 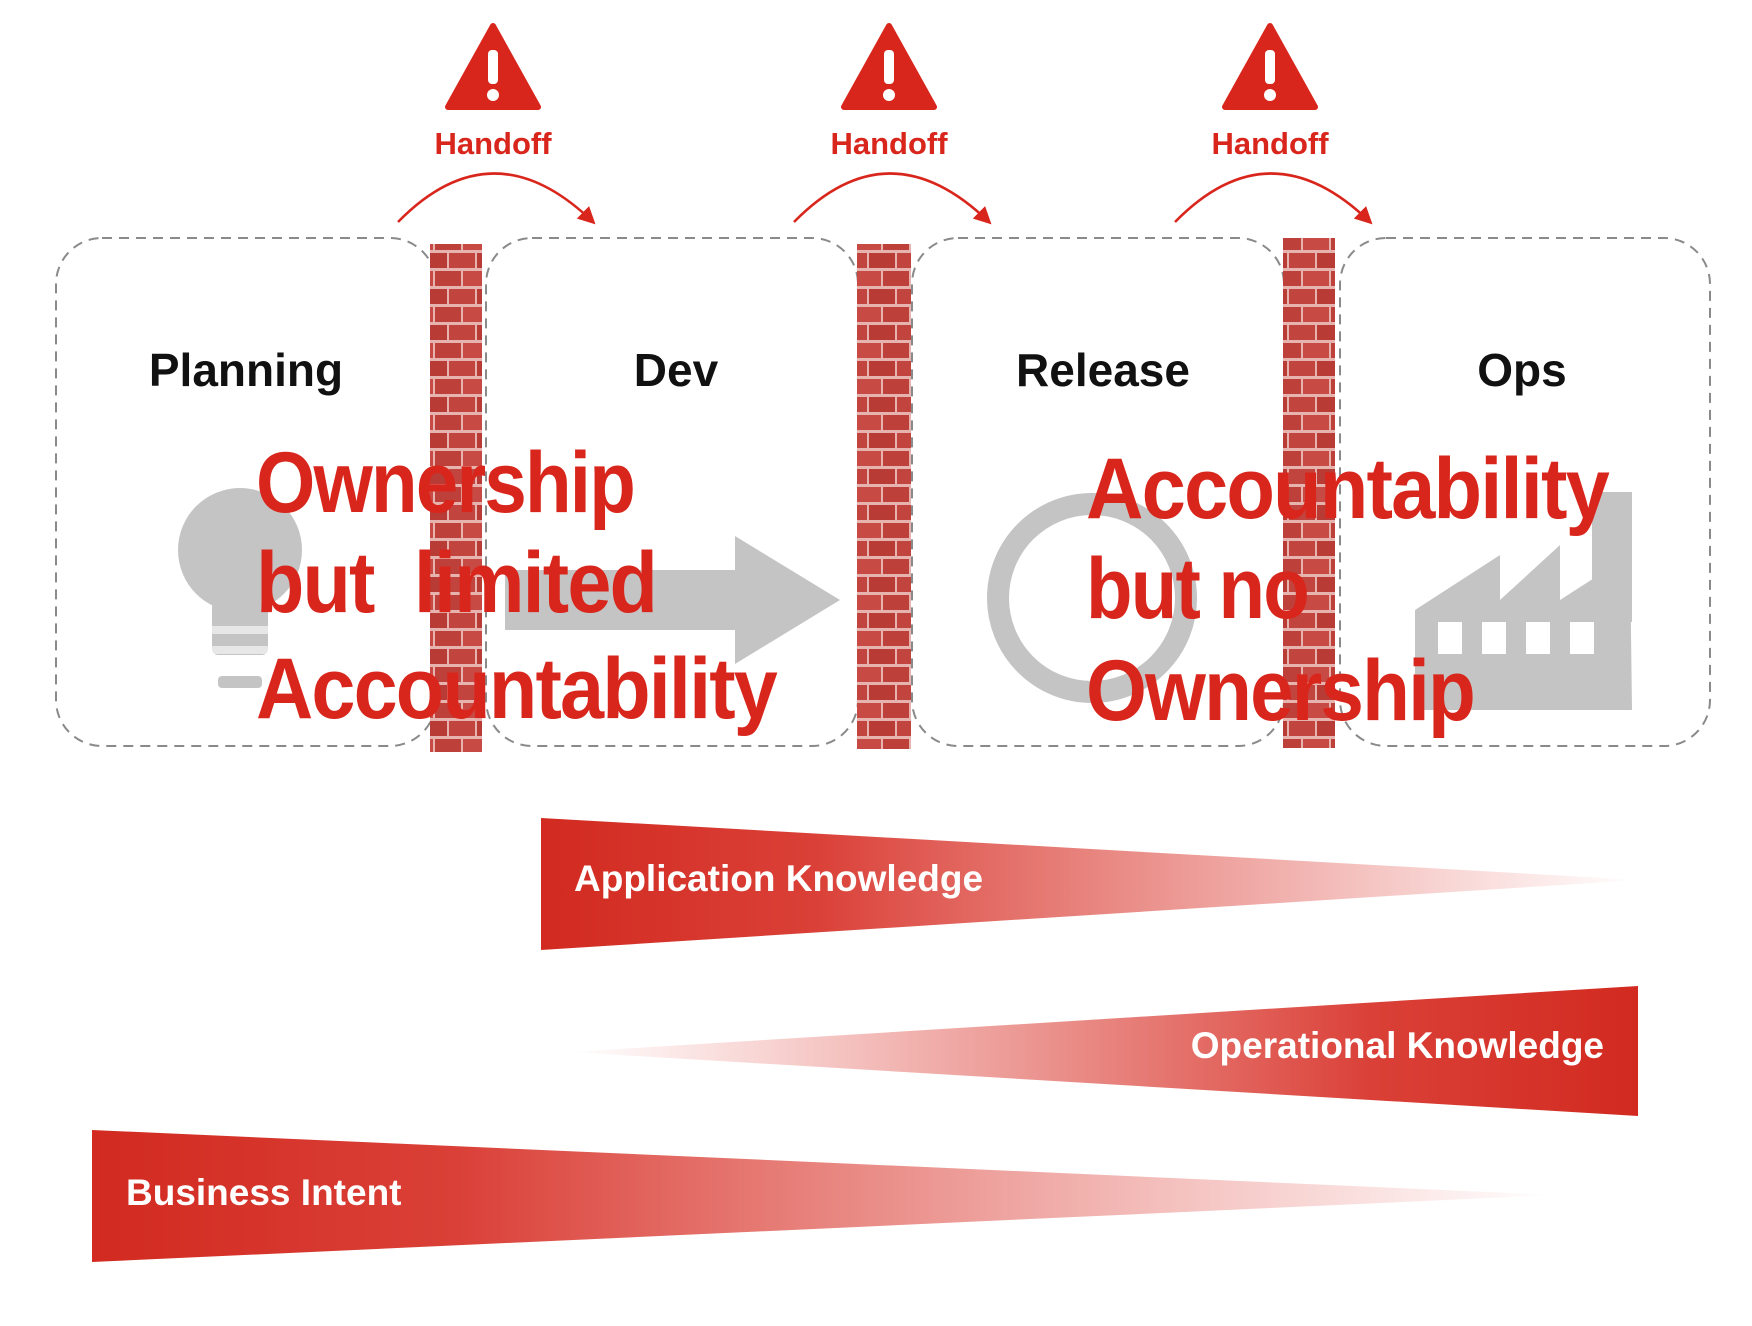 I want to click on callout-left-line-1: Ownership, so click(x=445, y=483).